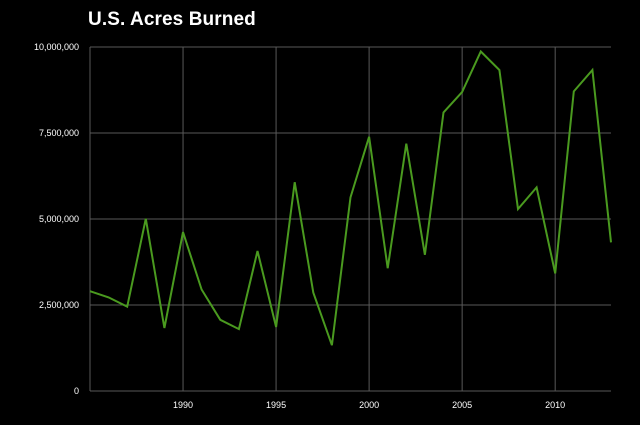  I want to click on x-tick-label: 2000, so click(369, 405).